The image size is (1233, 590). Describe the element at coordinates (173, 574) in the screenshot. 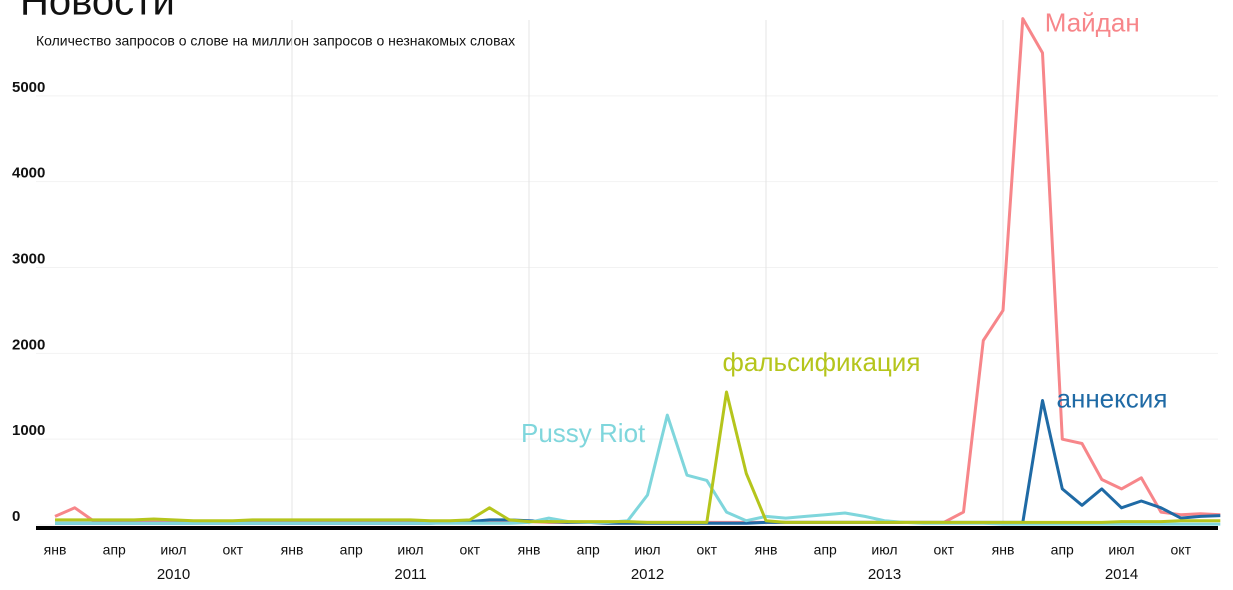

I see `year-label: 2010` at that location.